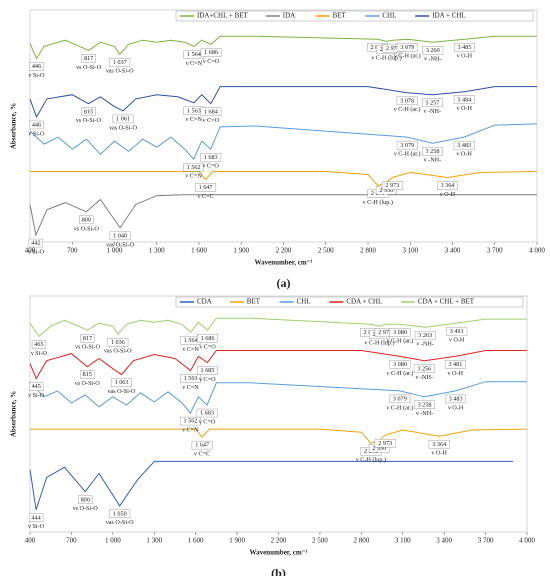  Describe the element at coordinates (30, 541) in the screenshot. I see `x-tick-label: 400` at that location.